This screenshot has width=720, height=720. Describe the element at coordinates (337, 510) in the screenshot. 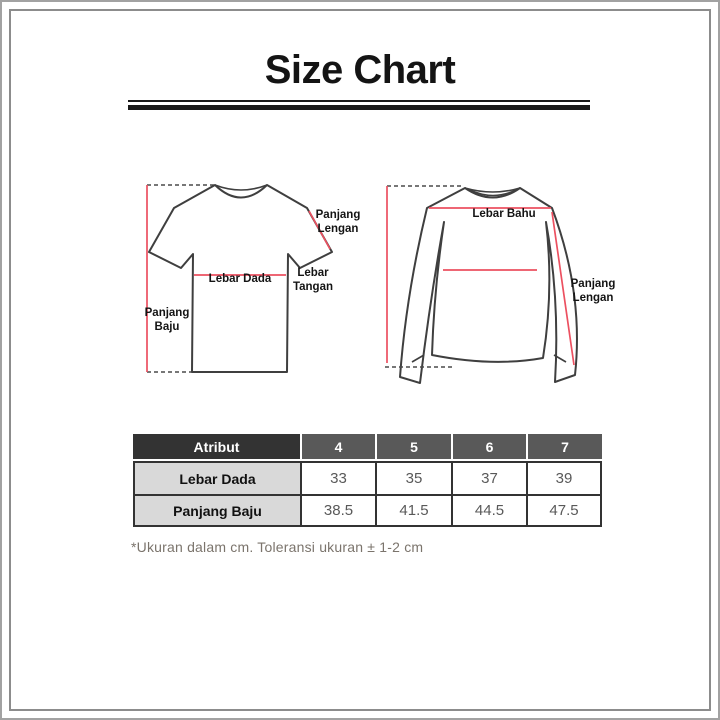

I see `cell-value: 38.5` at that location.